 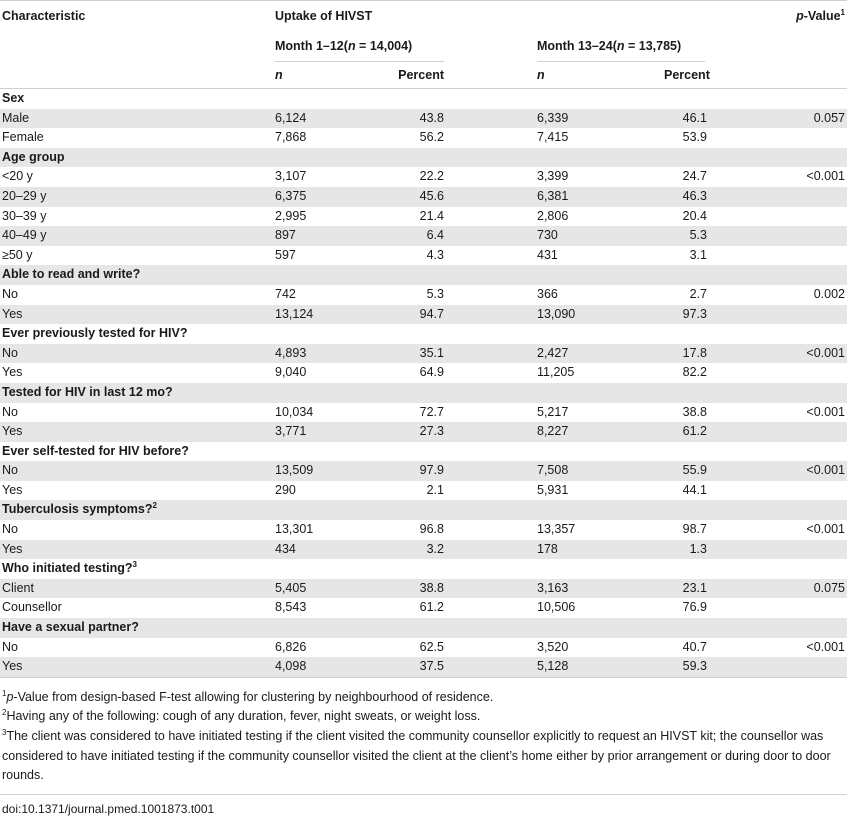 What do you see at coordinates (285, 293) in the screenshot?
I see `n-month1: 742` at bounding box center [285, 293].